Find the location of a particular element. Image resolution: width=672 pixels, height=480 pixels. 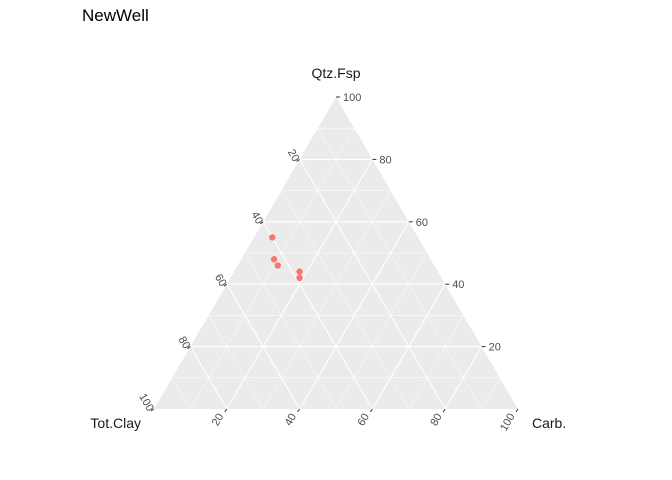

tick-label-top-40: 40 is located at coordinates (458, 285).